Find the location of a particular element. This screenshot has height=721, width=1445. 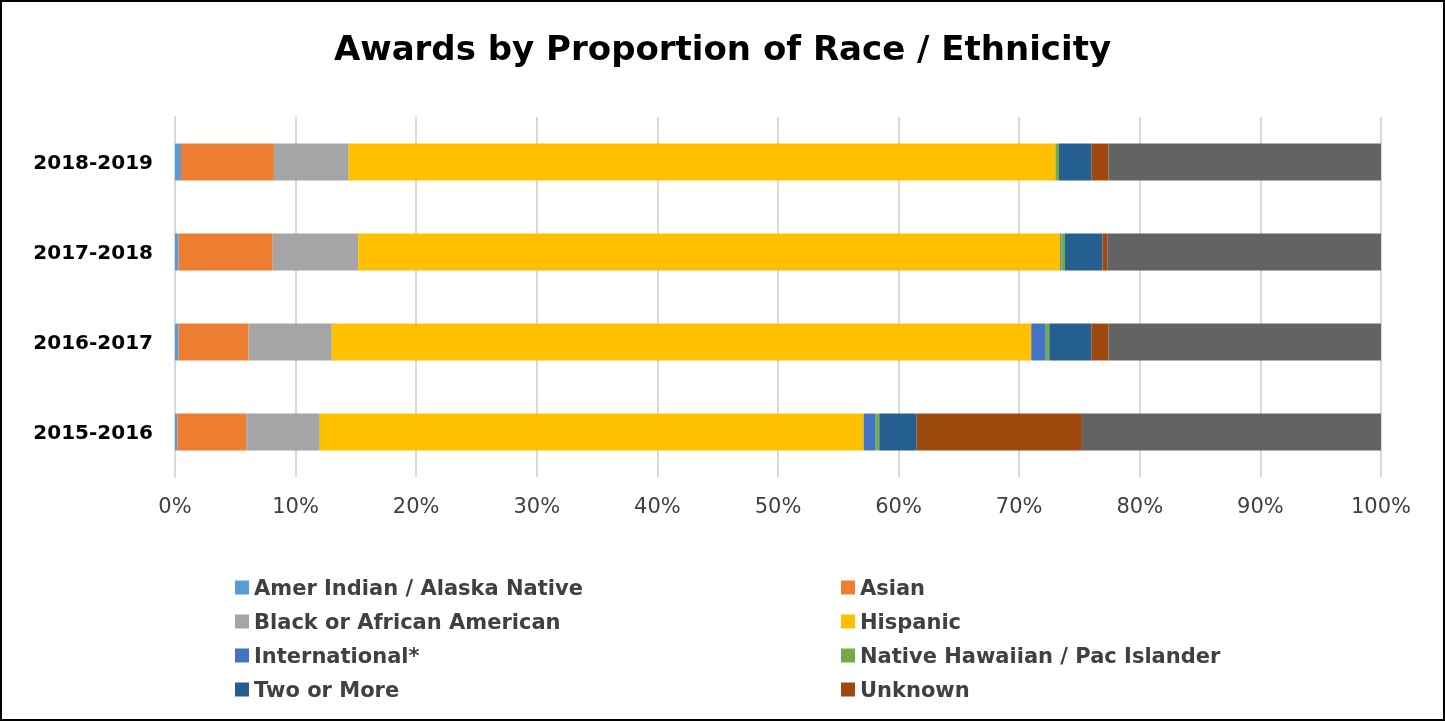

legend-label: Hispanic is located at coordinates (911, 621).